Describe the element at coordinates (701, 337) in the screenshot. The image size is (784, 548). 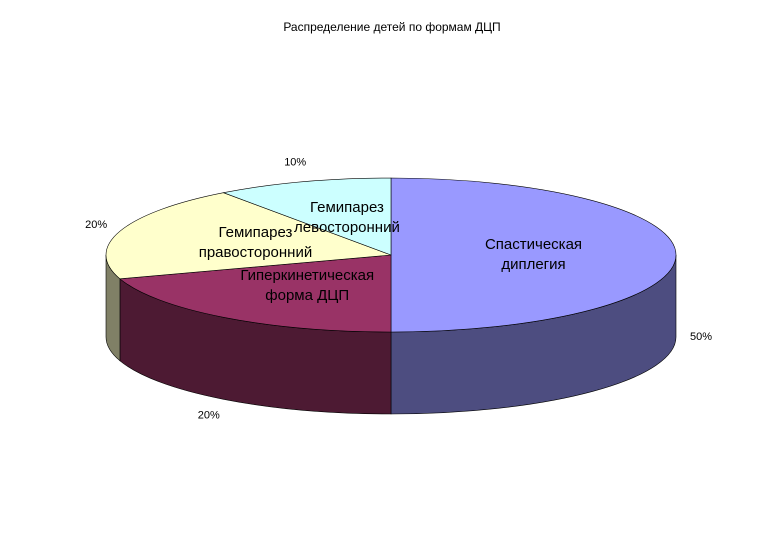
I see `value-label: 50%` at that location.